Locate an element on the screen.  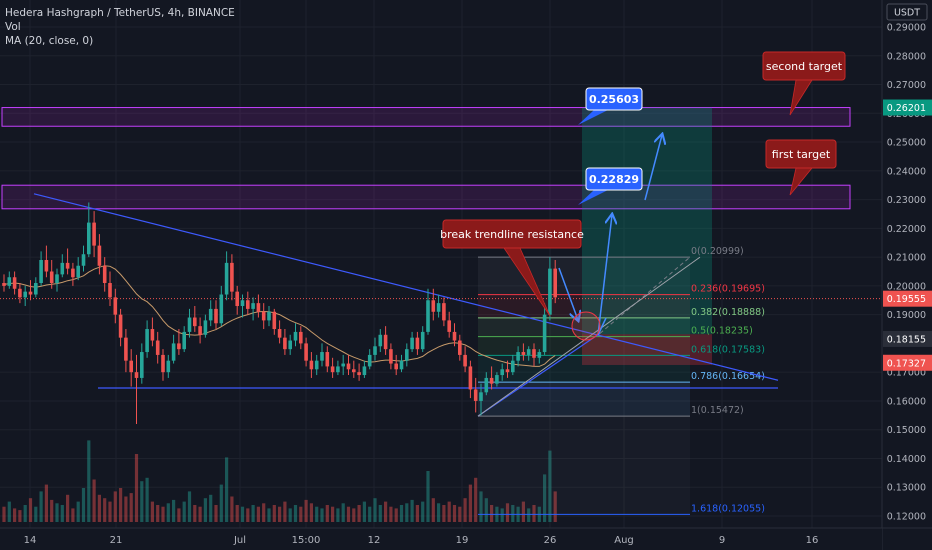
breakout-callout-box is located at coordinates (512, 234).